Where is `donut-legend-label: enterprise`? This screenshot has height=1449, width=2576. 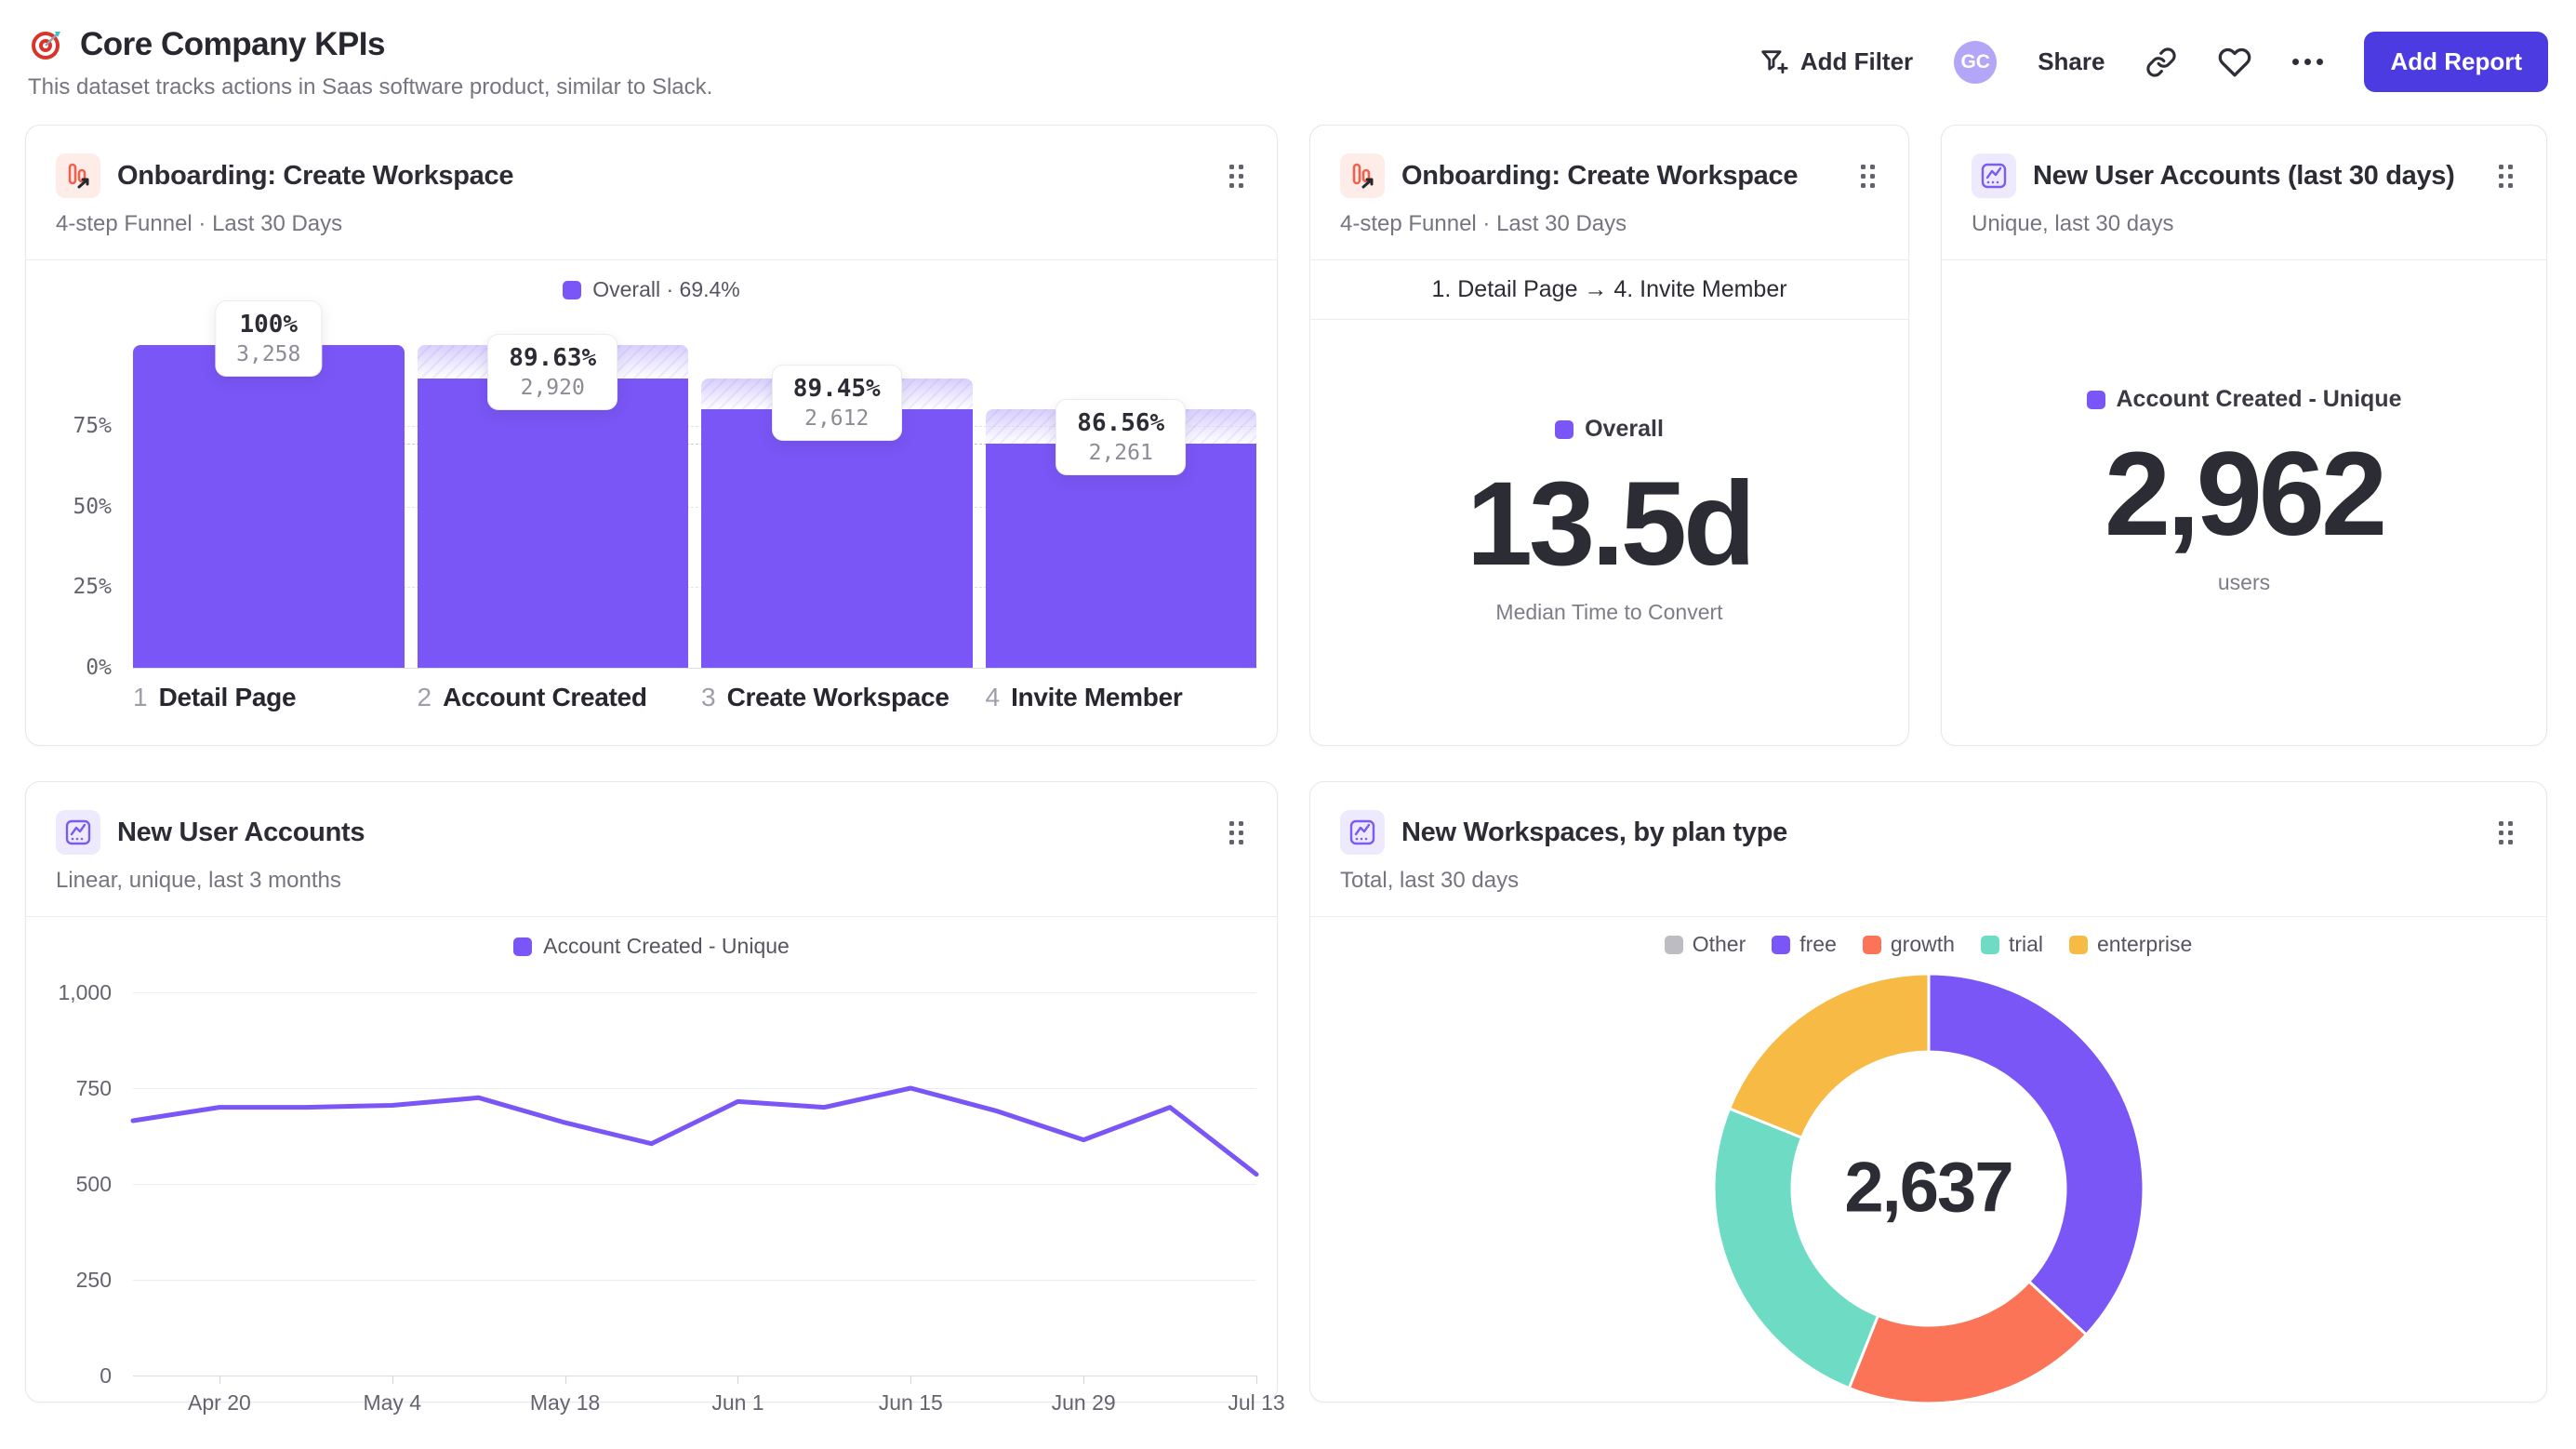
donut-legend-label: enterprise is located at coordinates (2145, 944).